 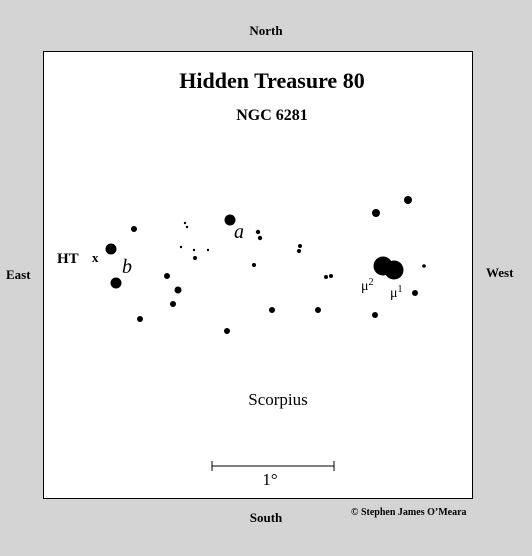 I want to click on cluster-label-ht: HT, so click(x=68, y=259).